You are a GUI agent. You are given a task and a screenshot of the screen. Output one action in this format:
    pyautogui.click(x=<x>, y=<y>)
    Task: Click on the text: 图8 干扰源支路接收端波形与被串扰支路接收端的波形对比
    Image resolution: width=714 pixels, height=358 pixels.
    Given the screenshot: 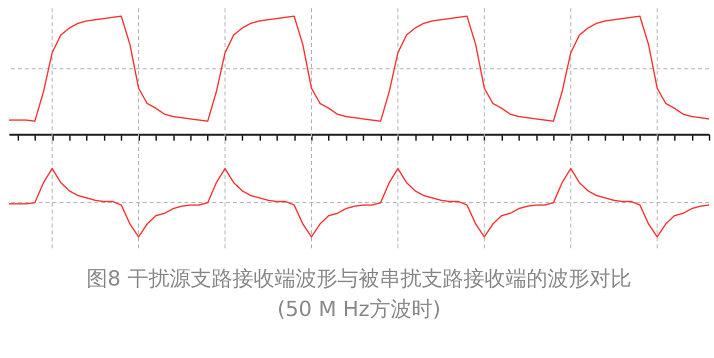 What is the action you would take?
    pyautogui.click(x=359, y=278)
    